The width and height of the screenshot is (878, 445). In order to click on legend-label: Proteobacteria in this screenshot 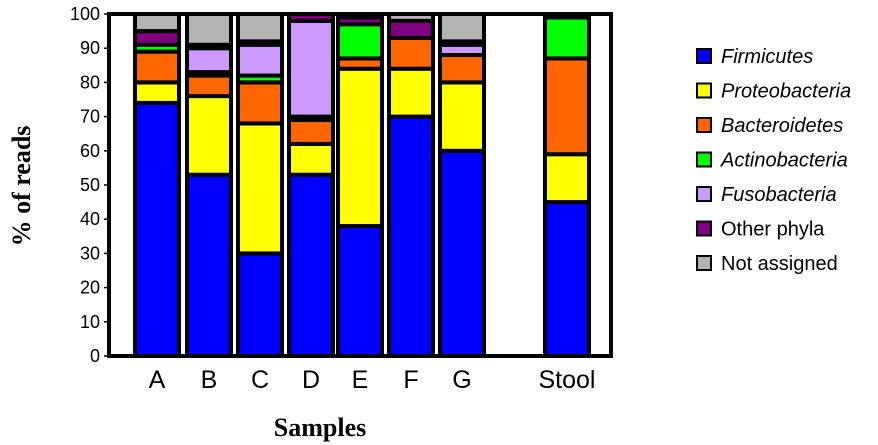, I will do `click(786, 92)`.